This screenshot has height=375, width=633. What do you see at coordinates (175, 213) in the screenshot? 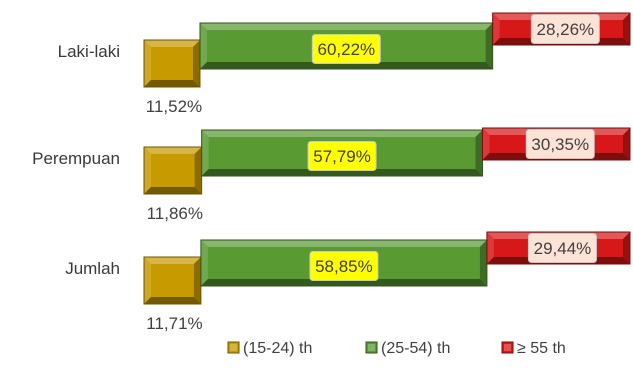
I see `data-label-15-24: 11,86%` at bounding box center [175, 213].